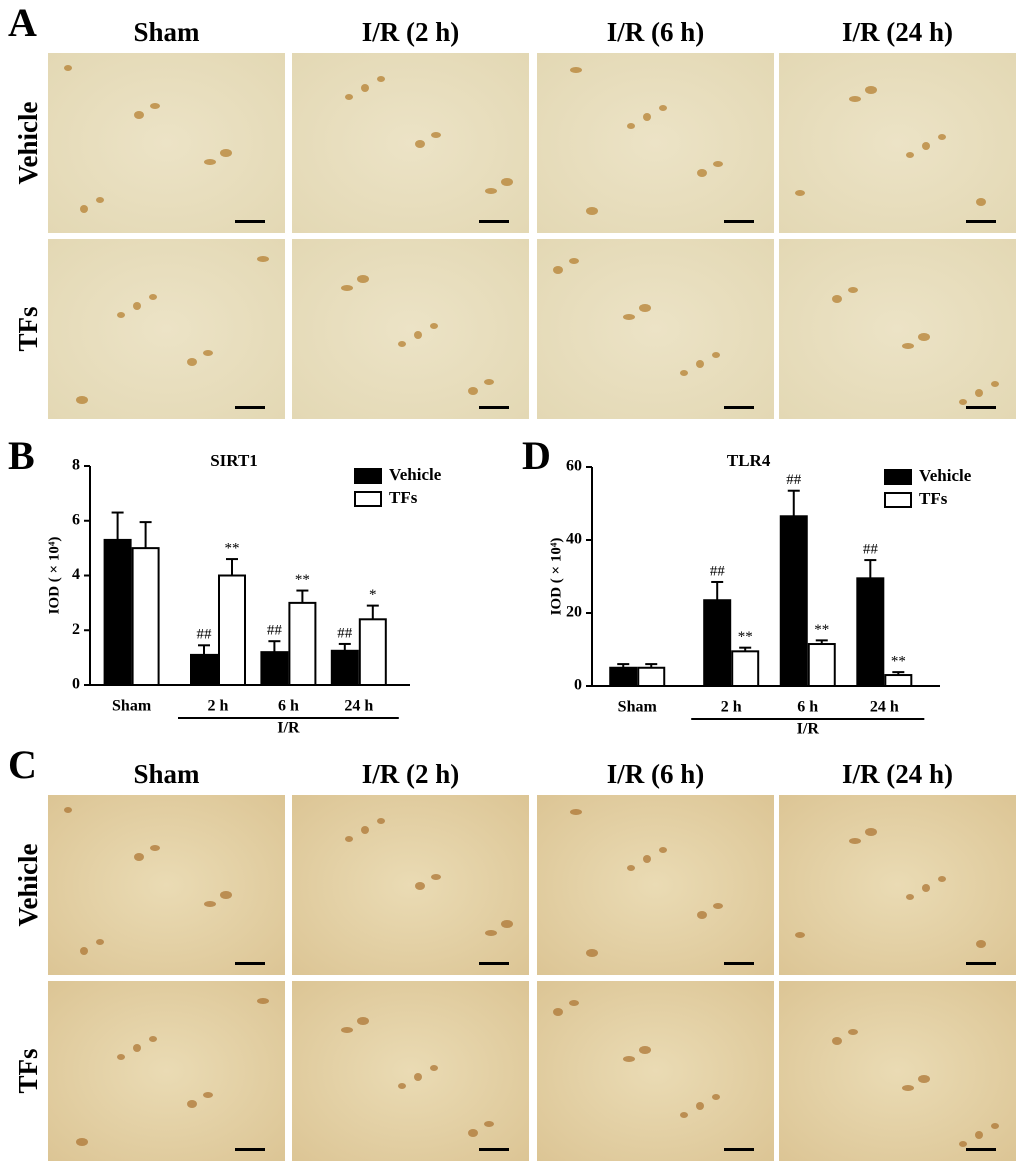  I want to click on group-label: I/R, so click(288, 728).